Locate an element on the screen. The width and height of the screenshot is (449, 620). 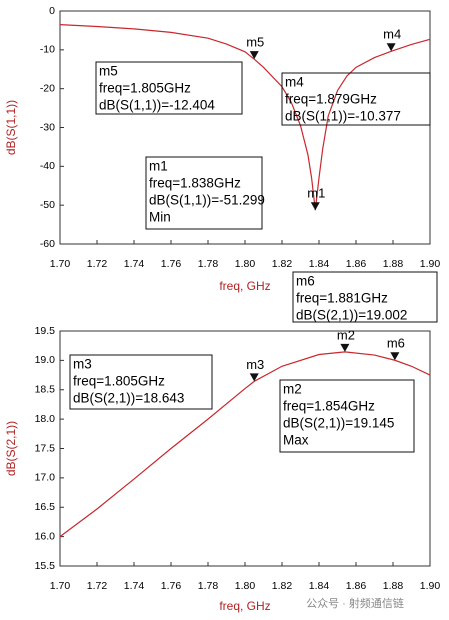
marker-box-name: m5 is located at coordinates (108, 71).